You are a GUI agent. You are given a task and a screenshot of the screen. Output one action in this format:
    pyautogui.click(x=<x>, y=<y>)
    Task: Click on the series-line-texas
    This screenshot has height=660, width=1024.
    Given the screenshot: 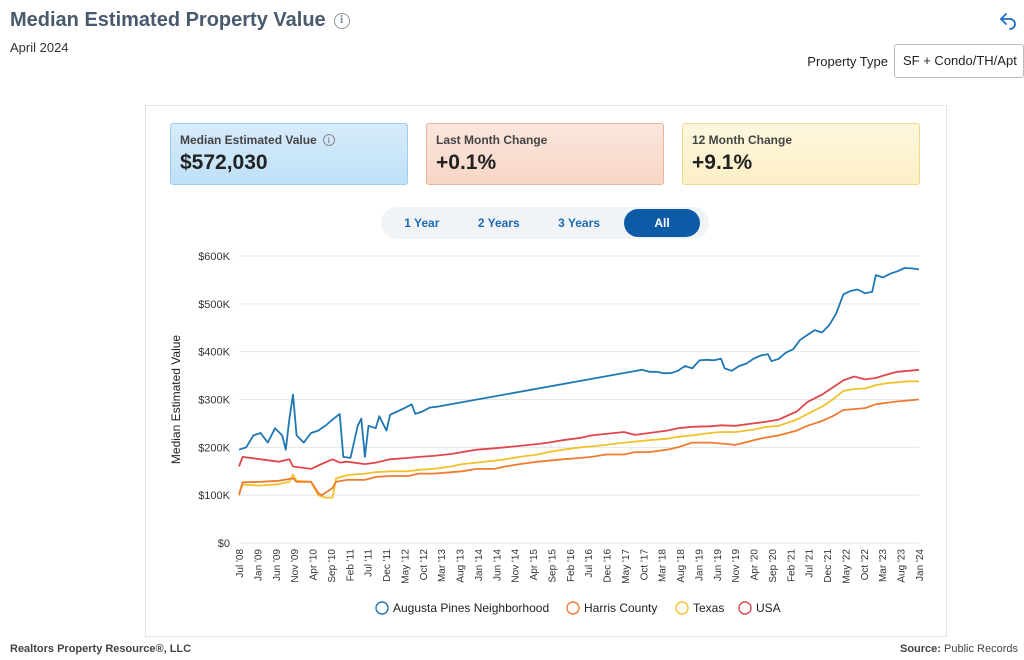 What is the action you would take?
    pyautogui.click(x=578, y=439)
    